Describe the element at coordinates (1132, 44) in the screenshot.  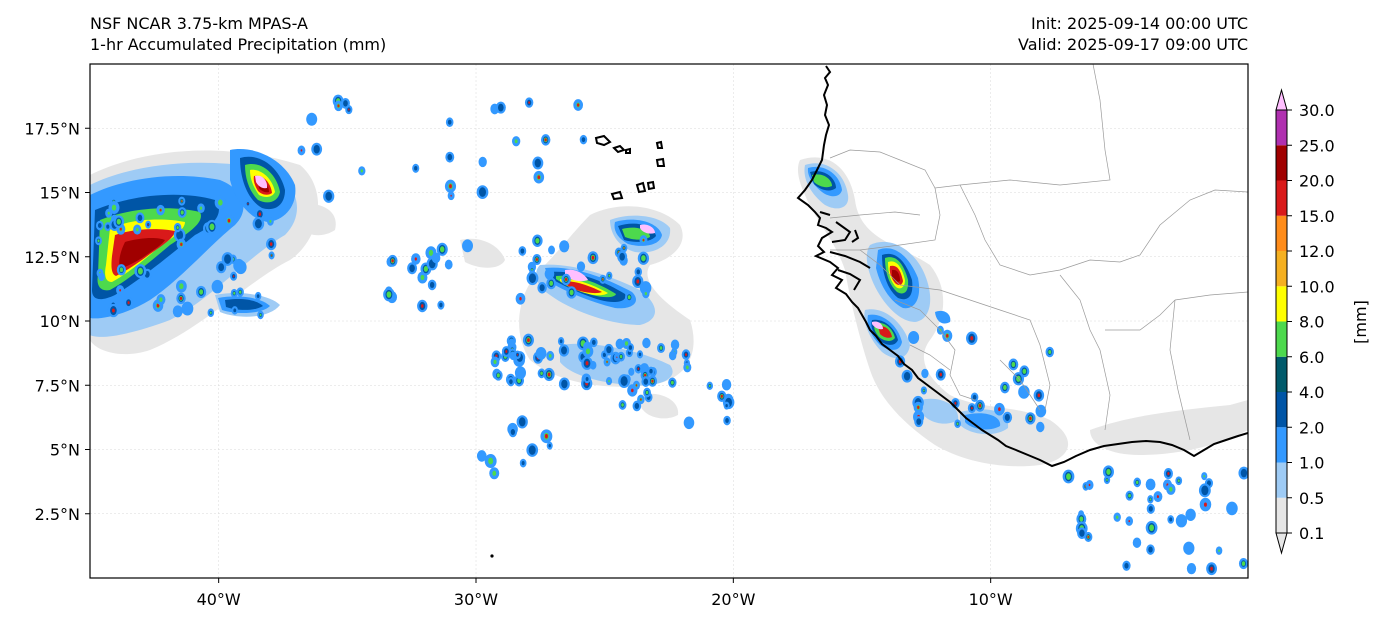
I see `valid-time: Valid: 2025-09-17 09:00 UTC` at that location.